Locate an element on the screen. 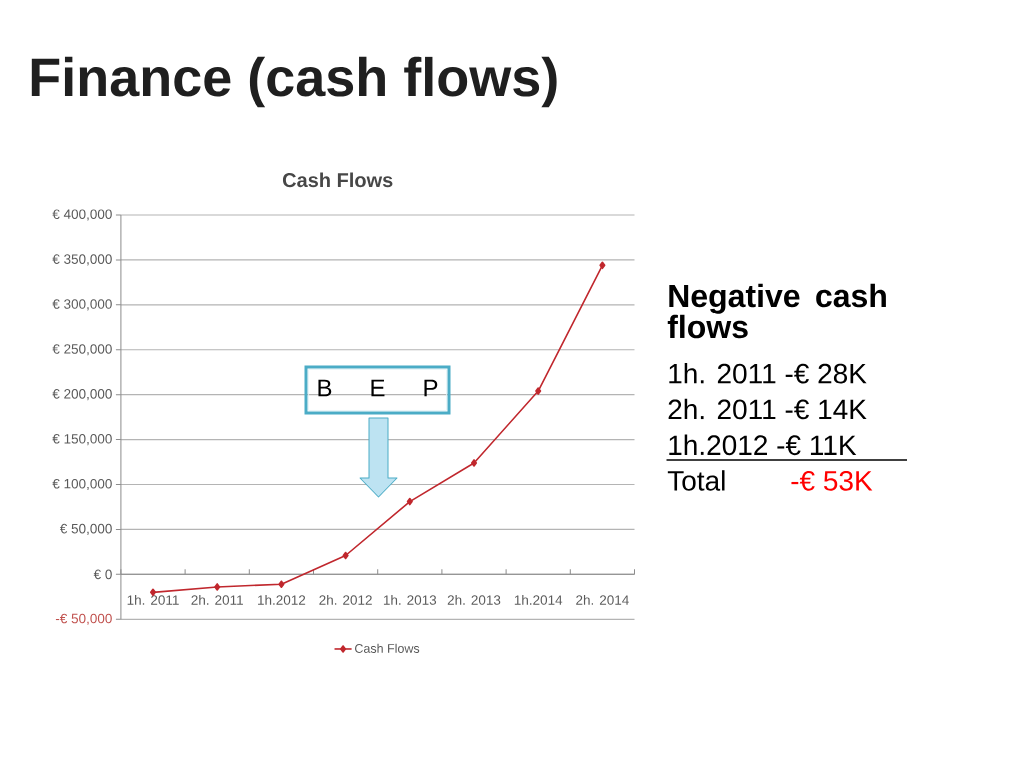 This screenshot has width=1023, height=767. y-tick-label: € 300,000 is located at coordinates (82, 305).